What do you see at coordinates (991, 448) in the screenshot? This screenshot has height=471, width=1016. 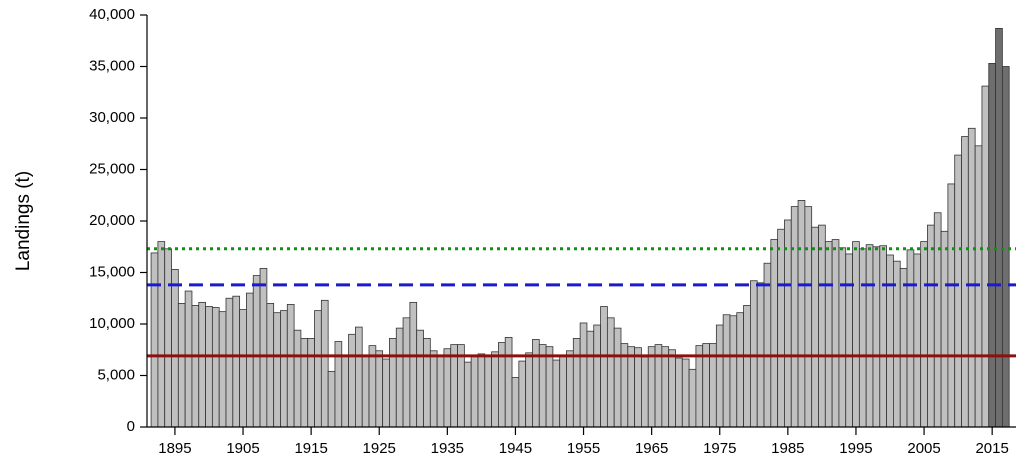 I see `x-tick-label: 2015` at bounding box center [991, 448].